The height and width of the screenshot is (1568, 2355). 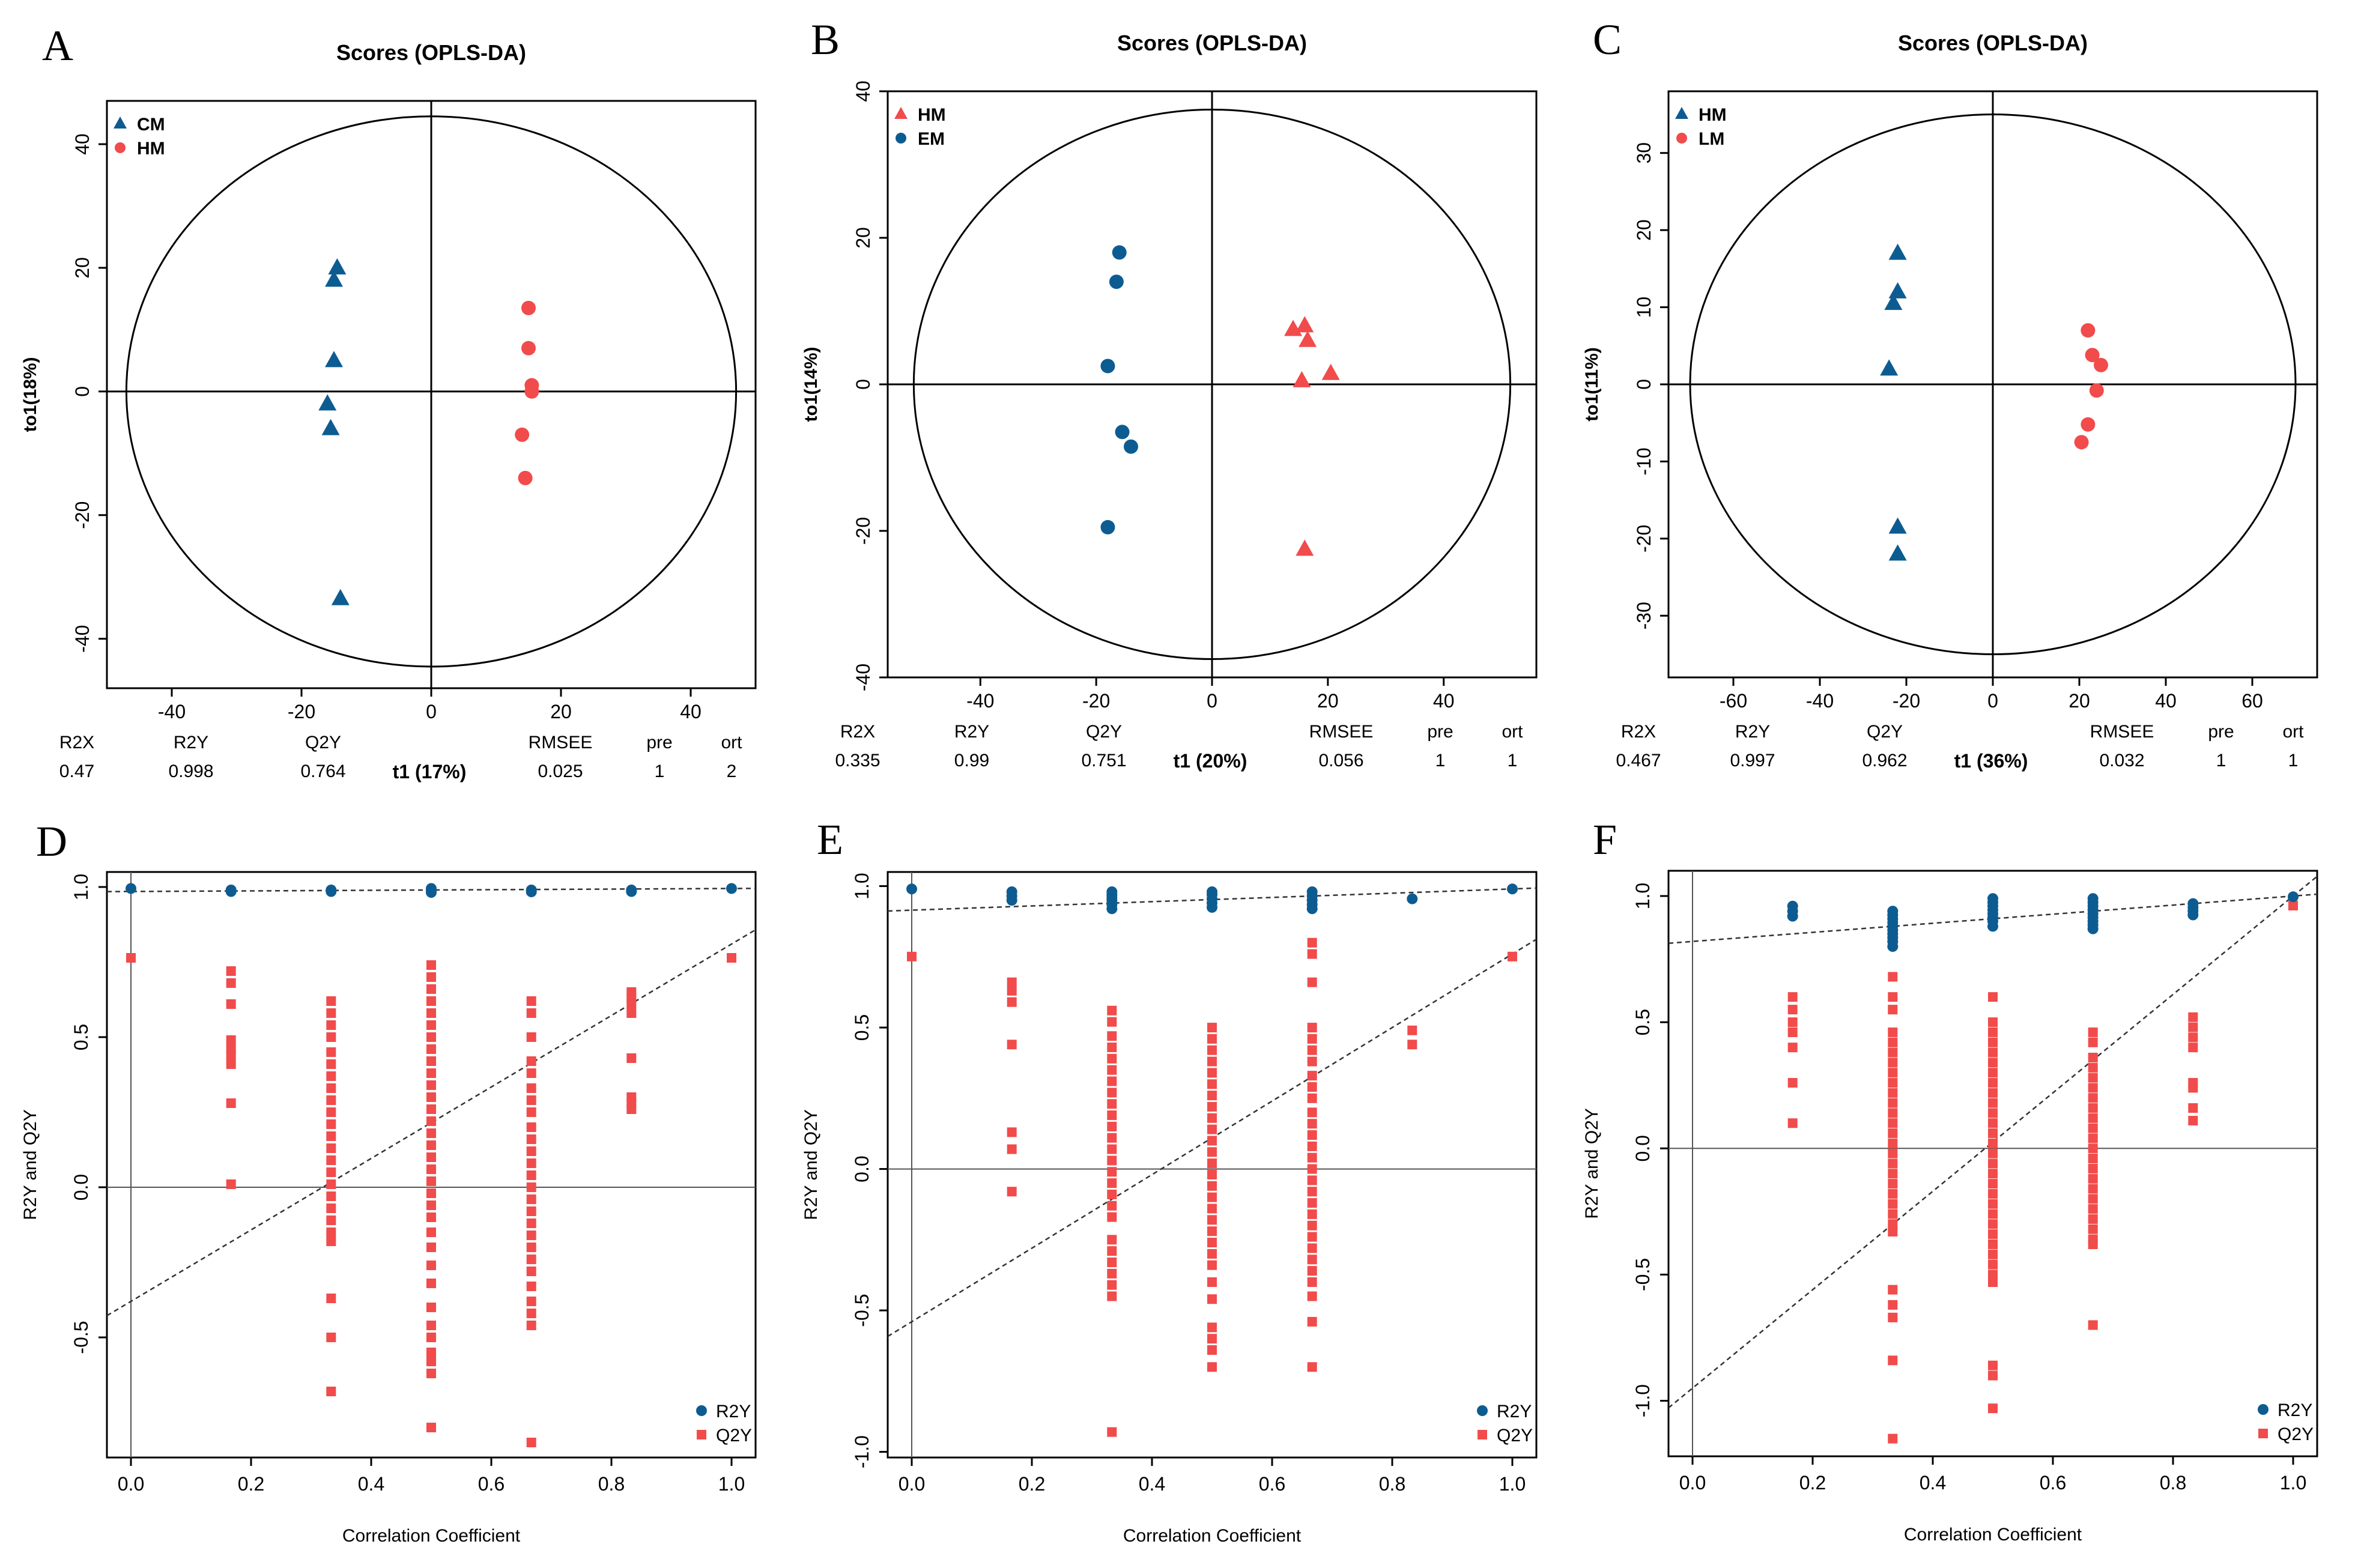 What do you see at coordinates (30, 394) in the screenshot?
I see `y-axis-label: to1(18%)` at bounding box center [30, 394].